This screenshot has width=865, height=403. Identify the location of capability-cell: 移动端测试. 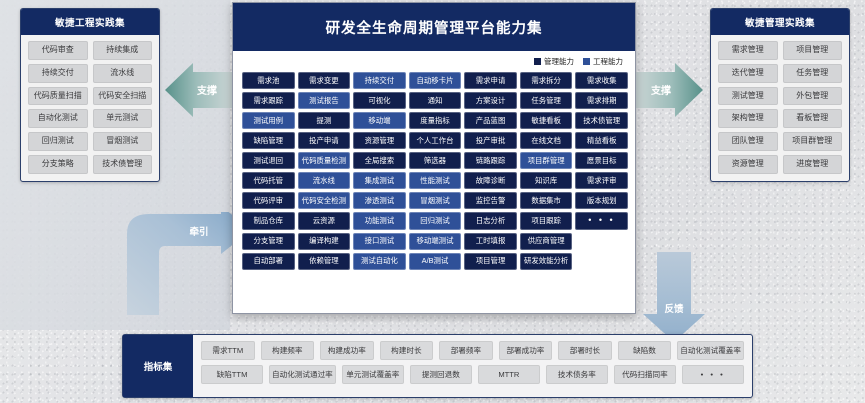
(435, 241).